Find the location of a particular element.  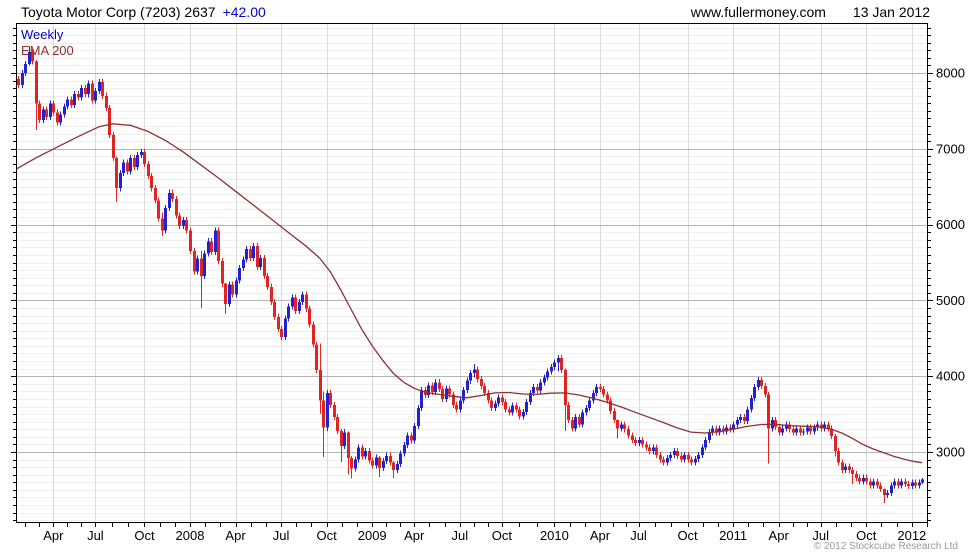

price-change: +42.00 is located at coordinates (244, 12).